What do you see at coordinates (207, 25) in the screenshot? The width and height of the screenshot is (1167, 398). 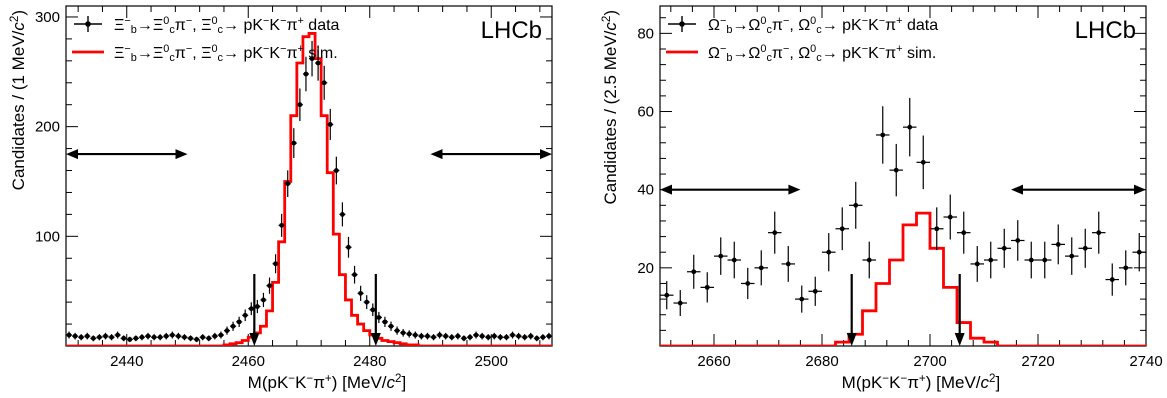 I see `legend-entry-data: Ξ−b→Ξ0cπ−, Ξ0c→ pK−K−π+ data` at bounding box center [207, 25].